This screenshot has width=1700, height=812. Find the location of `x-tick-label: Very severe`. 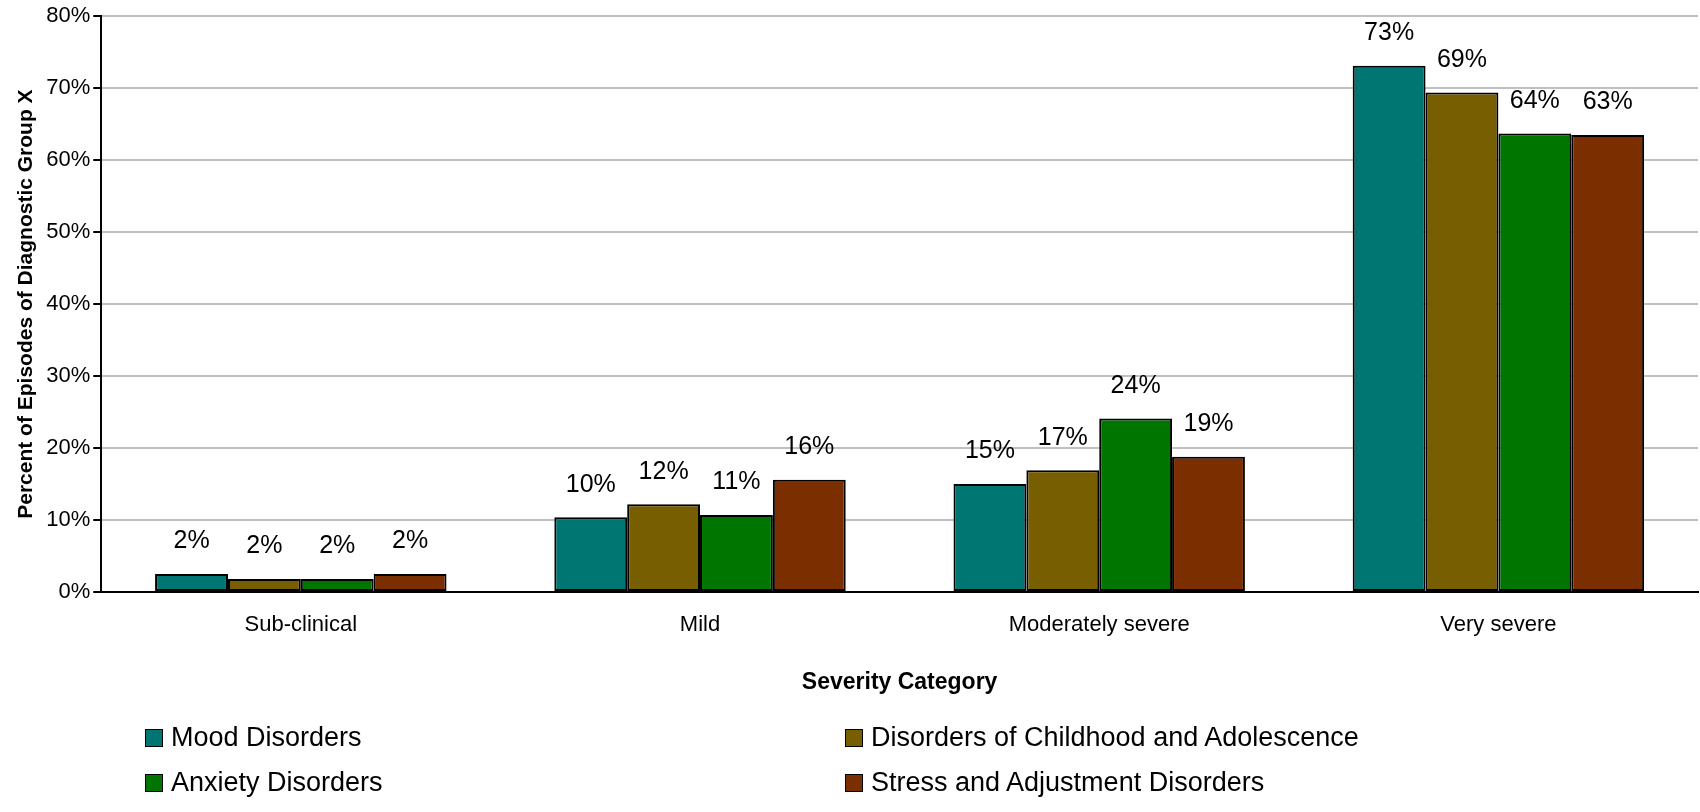

x-tick-label: Very severe is located at coordinates (1498, 624).